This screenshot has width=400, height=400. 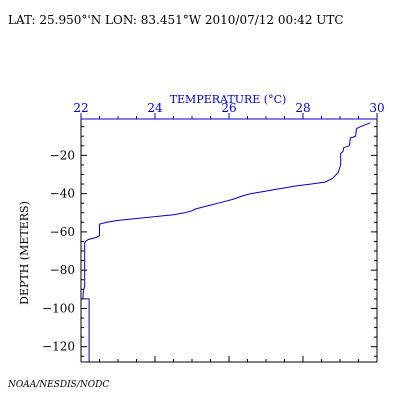 I want to click on y-tick-label: −80, so click(x=62, y=270).